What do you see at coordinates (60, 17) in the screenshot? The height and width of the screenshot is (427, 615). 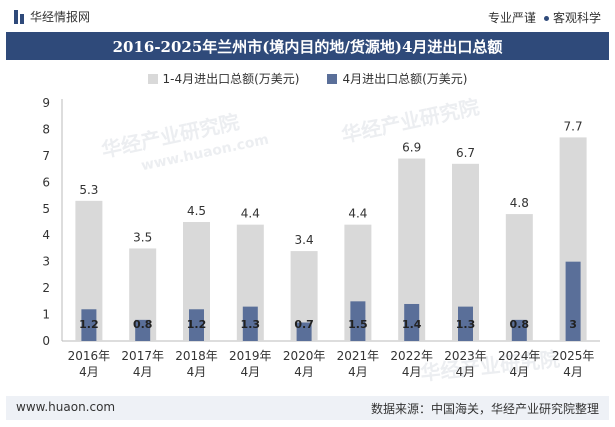 I see `logo-text: 华经情报网` at bounding box center [60, 17].